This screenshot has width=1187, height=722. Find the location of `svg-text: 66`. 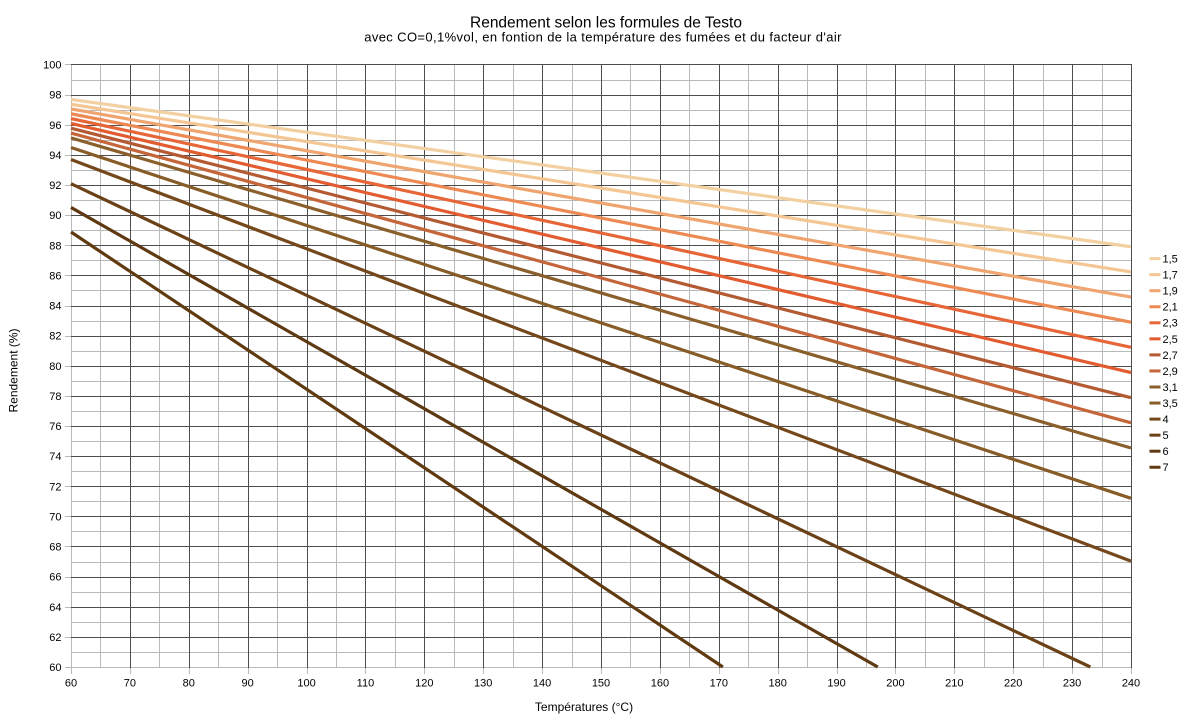

svg-text: 66 is located at coordinates (55, 578).